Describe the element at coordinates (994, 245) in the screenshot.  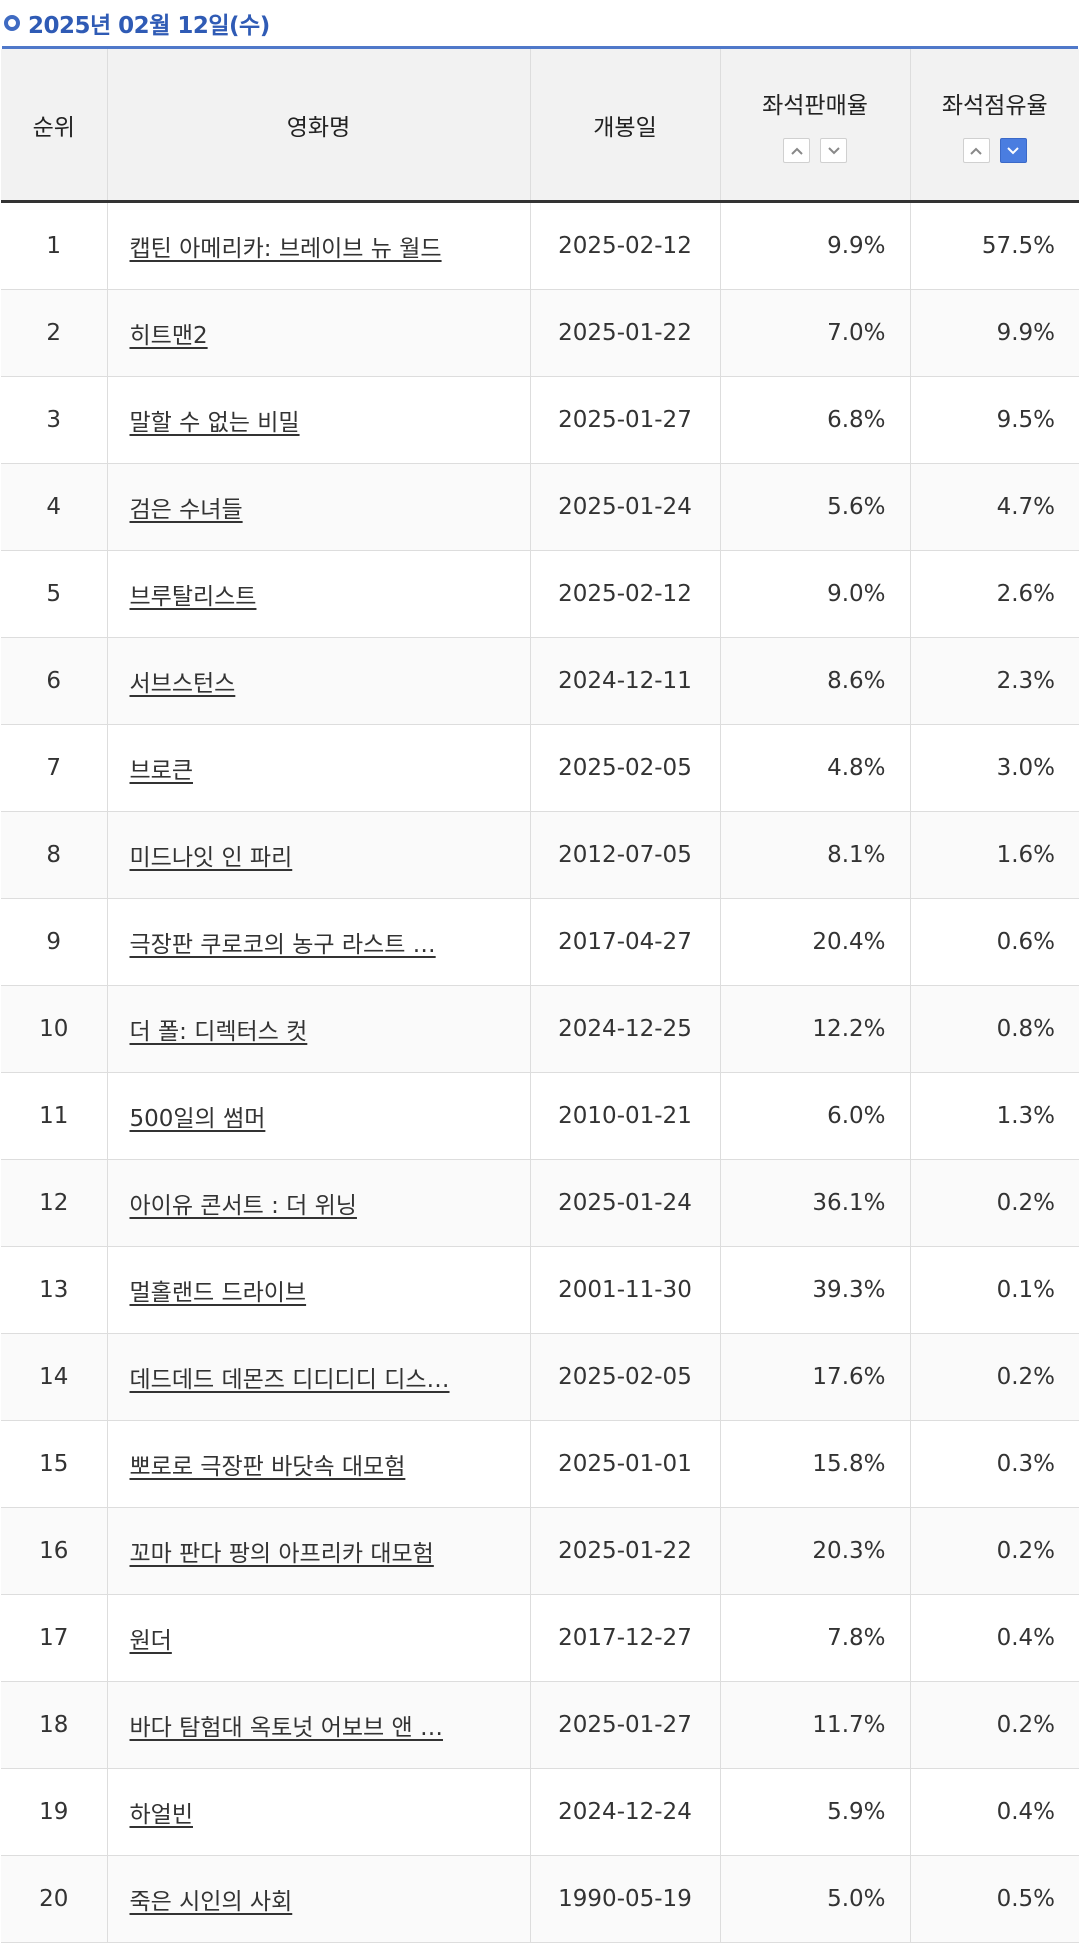
I see `occupancy-rate-cell: 57.5%` at that location.